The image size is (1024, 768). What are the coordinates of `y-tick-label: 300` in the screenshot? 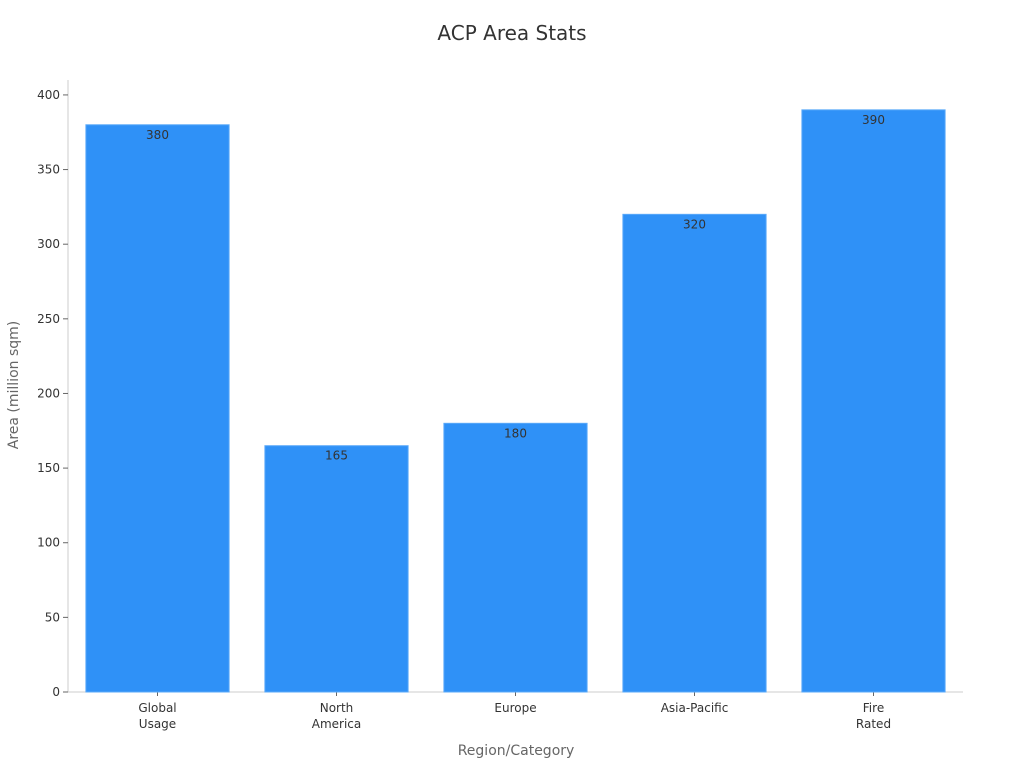 It's located at (48, 244).